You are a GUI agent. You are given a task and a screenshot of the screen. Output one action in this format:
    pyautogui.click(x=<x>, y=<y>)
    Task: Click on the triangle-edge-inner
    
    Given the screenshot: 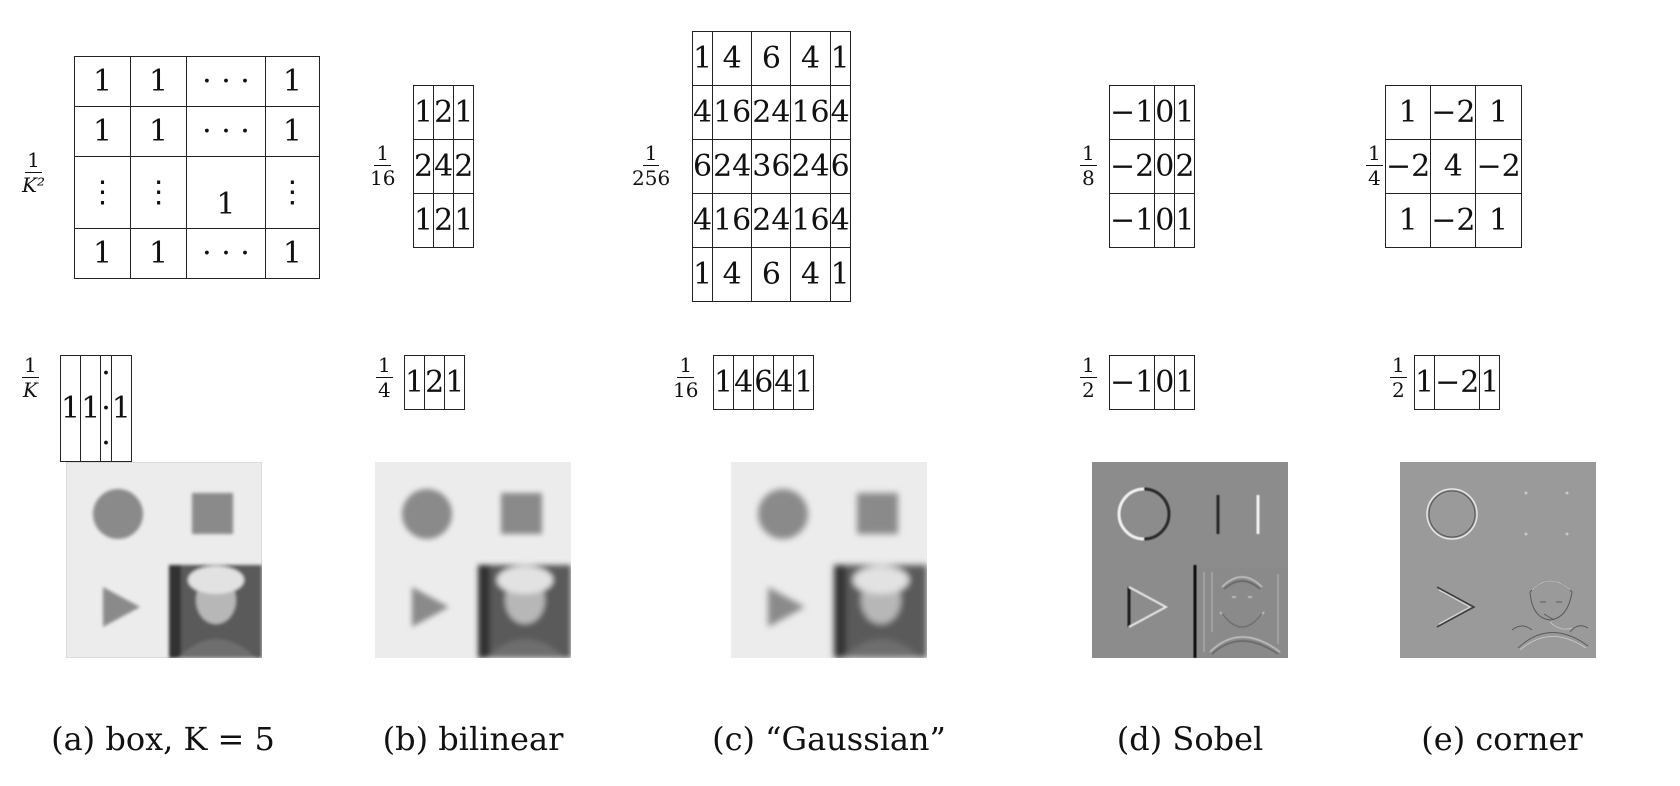 What is the action you would take?
    pyautogui.click(x=1455, y=607)
    